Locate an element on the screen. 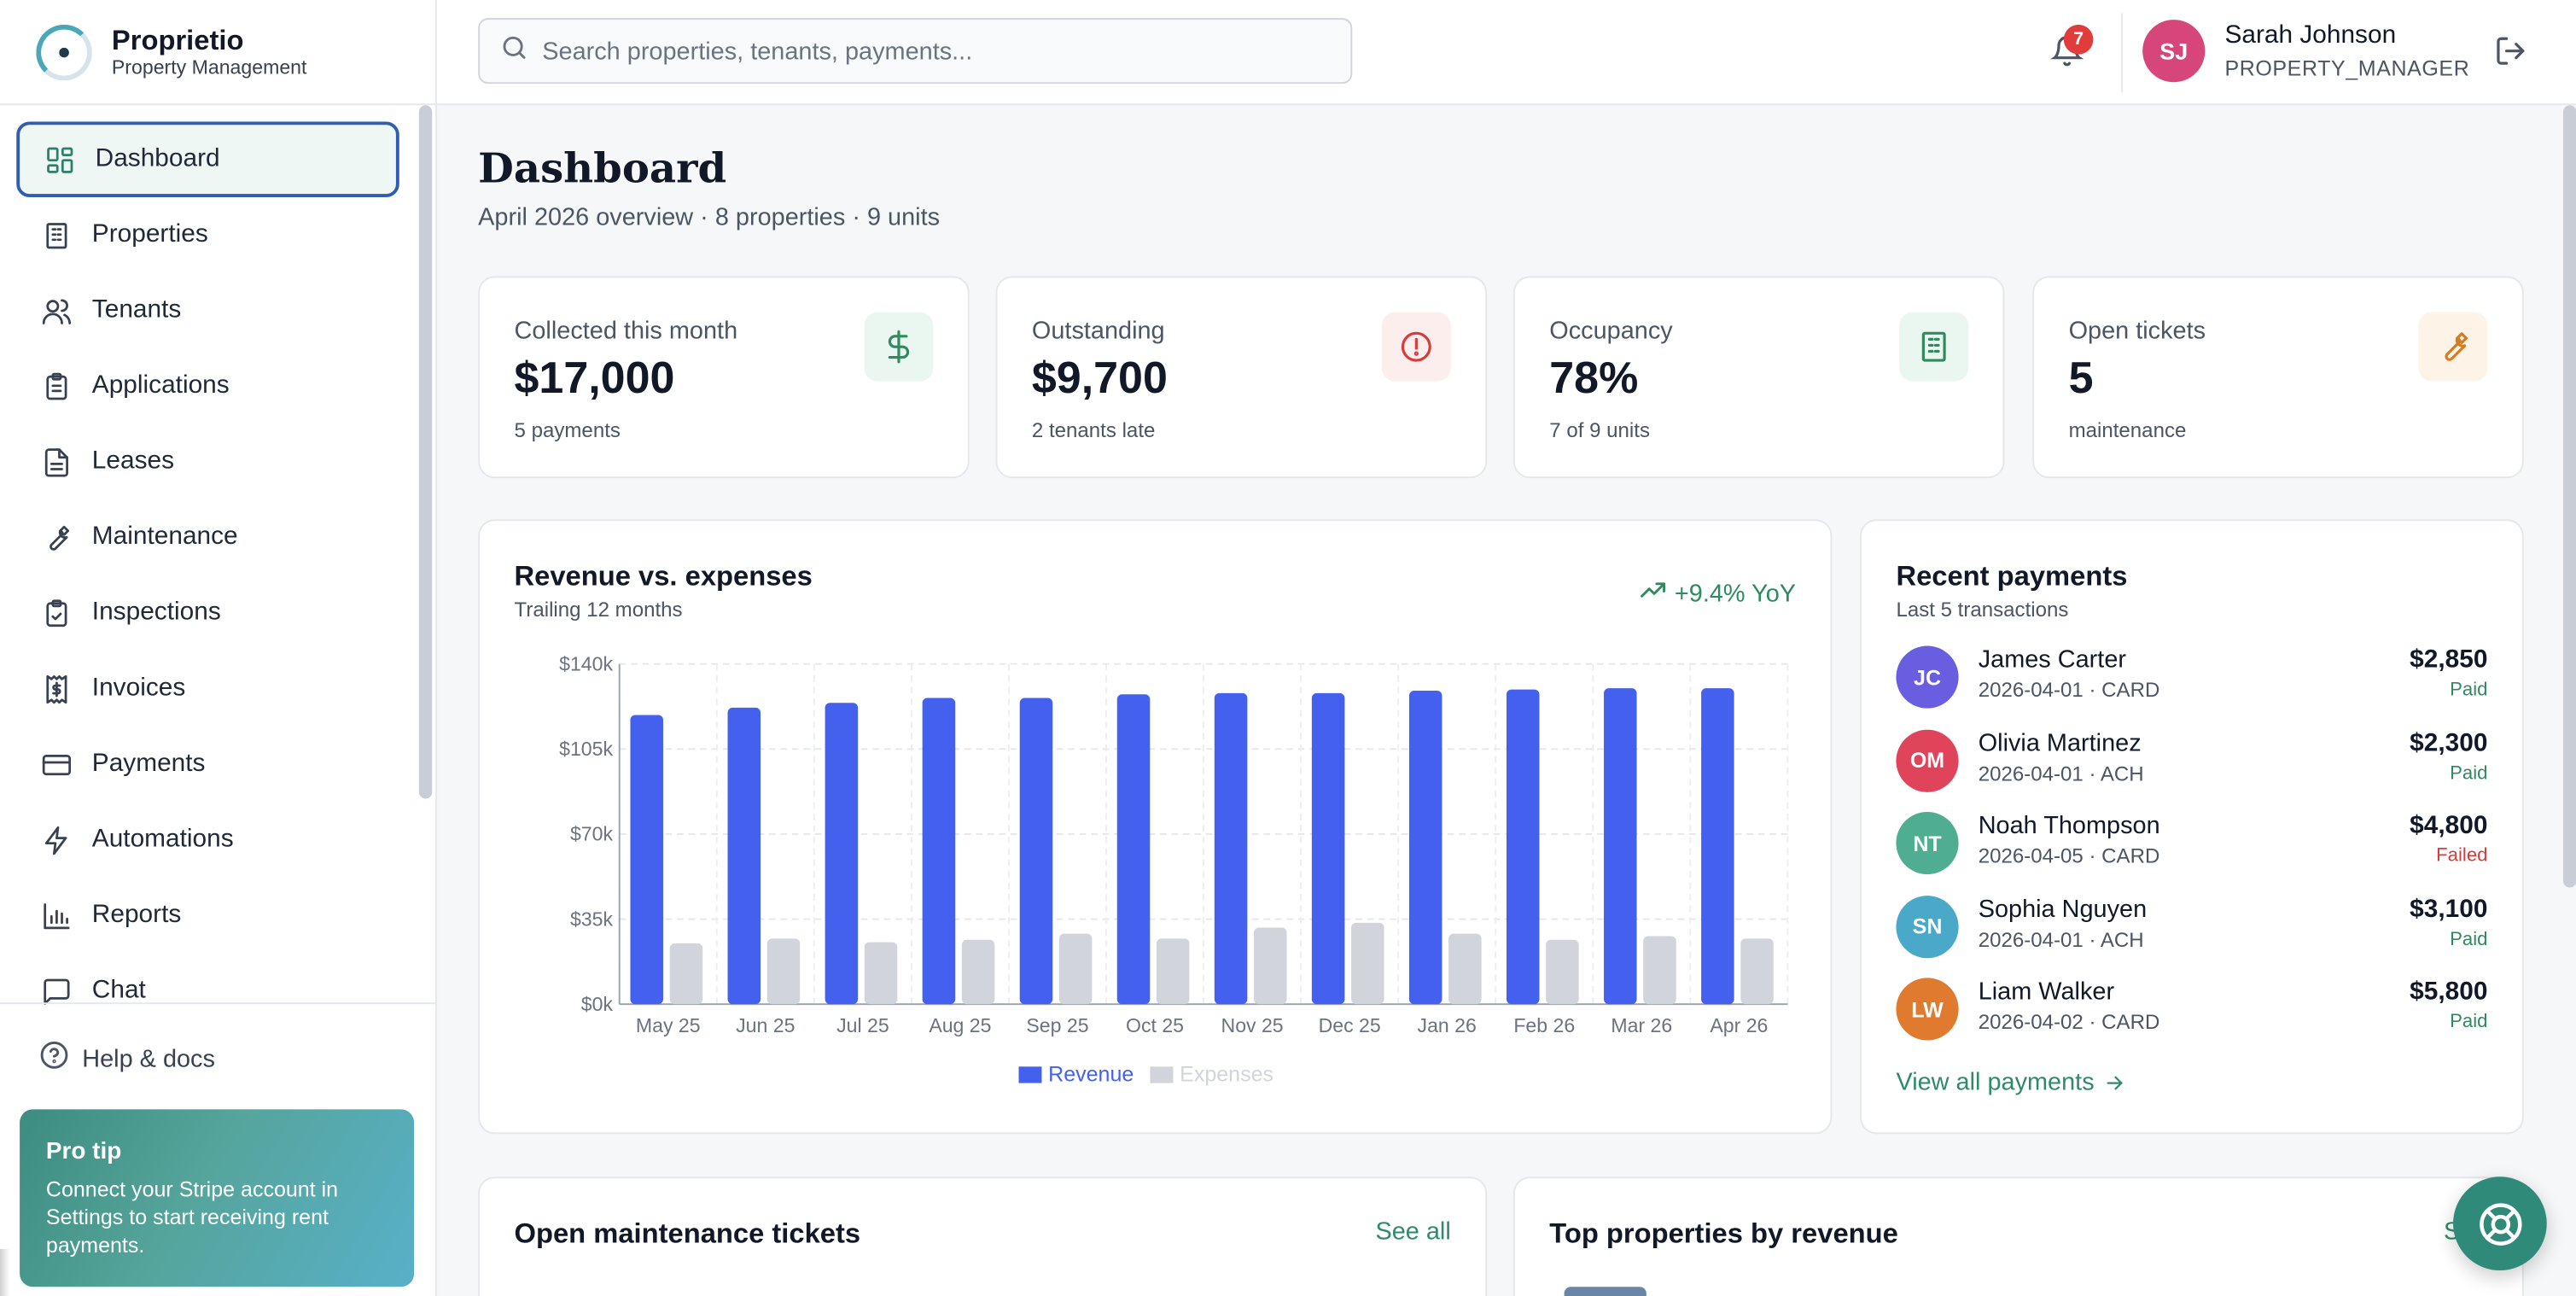 The height and width of the screenshot is (1296, 2576). payment-amount: $5,800 is located at coordinates (2449, 992).